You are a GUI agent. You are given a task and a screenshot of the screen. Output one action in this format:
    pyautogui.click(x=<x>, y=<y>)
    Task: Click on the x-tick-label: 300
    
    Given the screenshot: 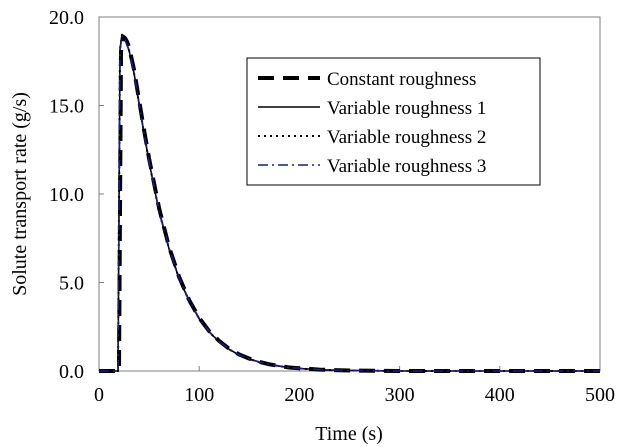 What is the action you would take?
    pyautogui.click(x=400, y=395)
    